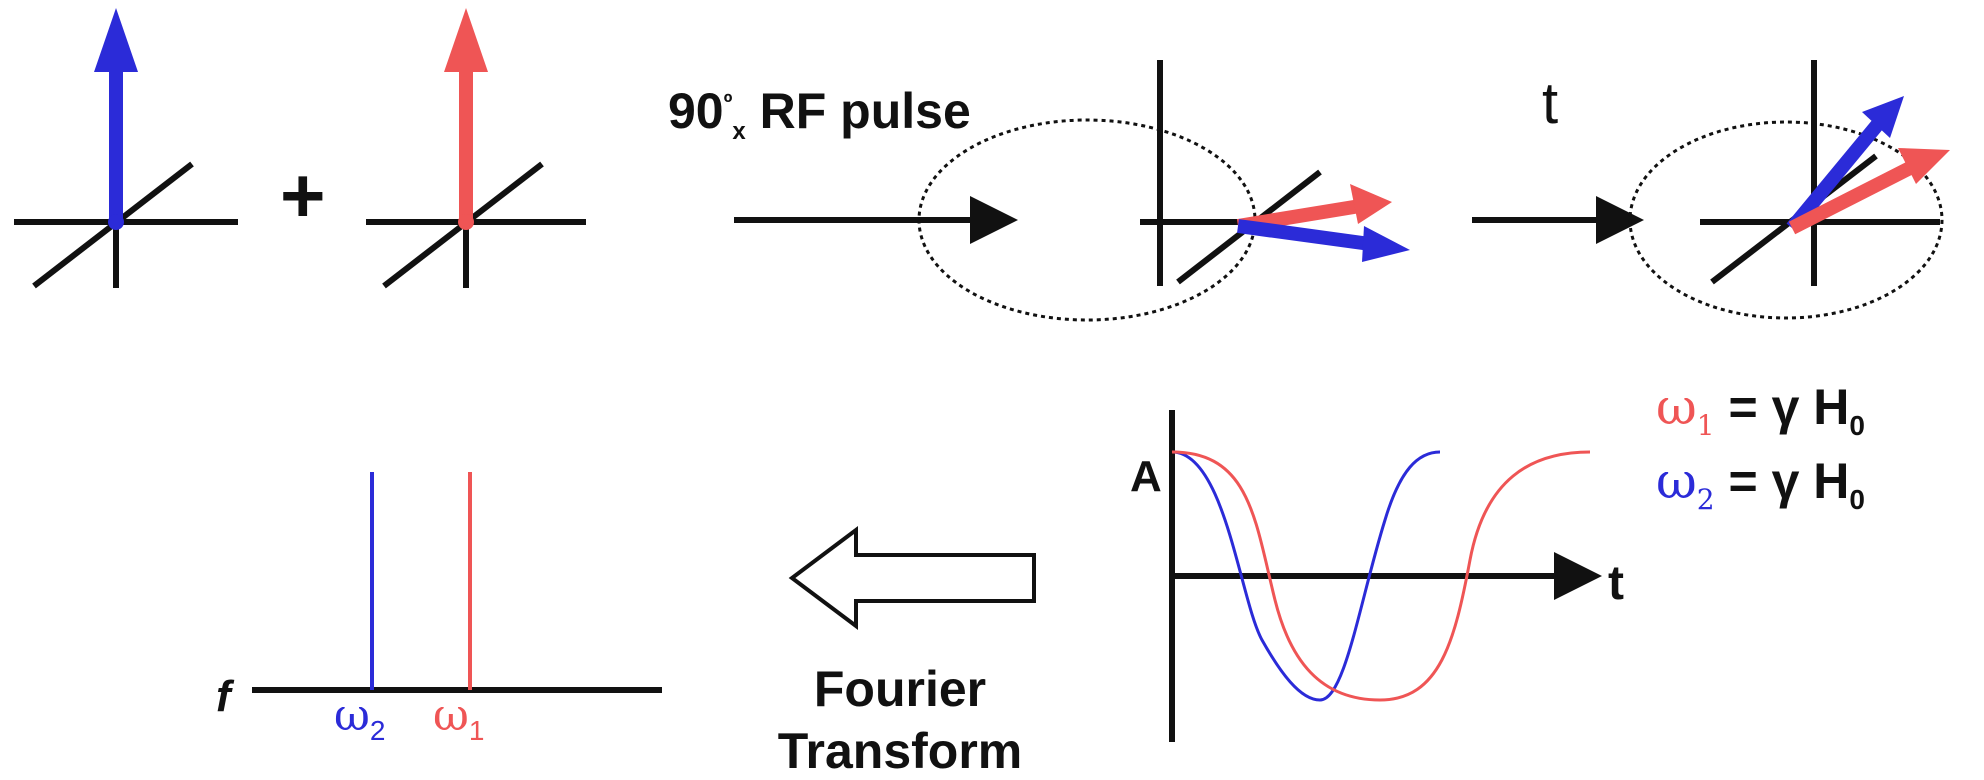 The image size is (1984, 780). Describe the element at coordinates (819, 114) in the screenshot. I see `rf-pulse-label: 90ºx RF pulse` at that location.